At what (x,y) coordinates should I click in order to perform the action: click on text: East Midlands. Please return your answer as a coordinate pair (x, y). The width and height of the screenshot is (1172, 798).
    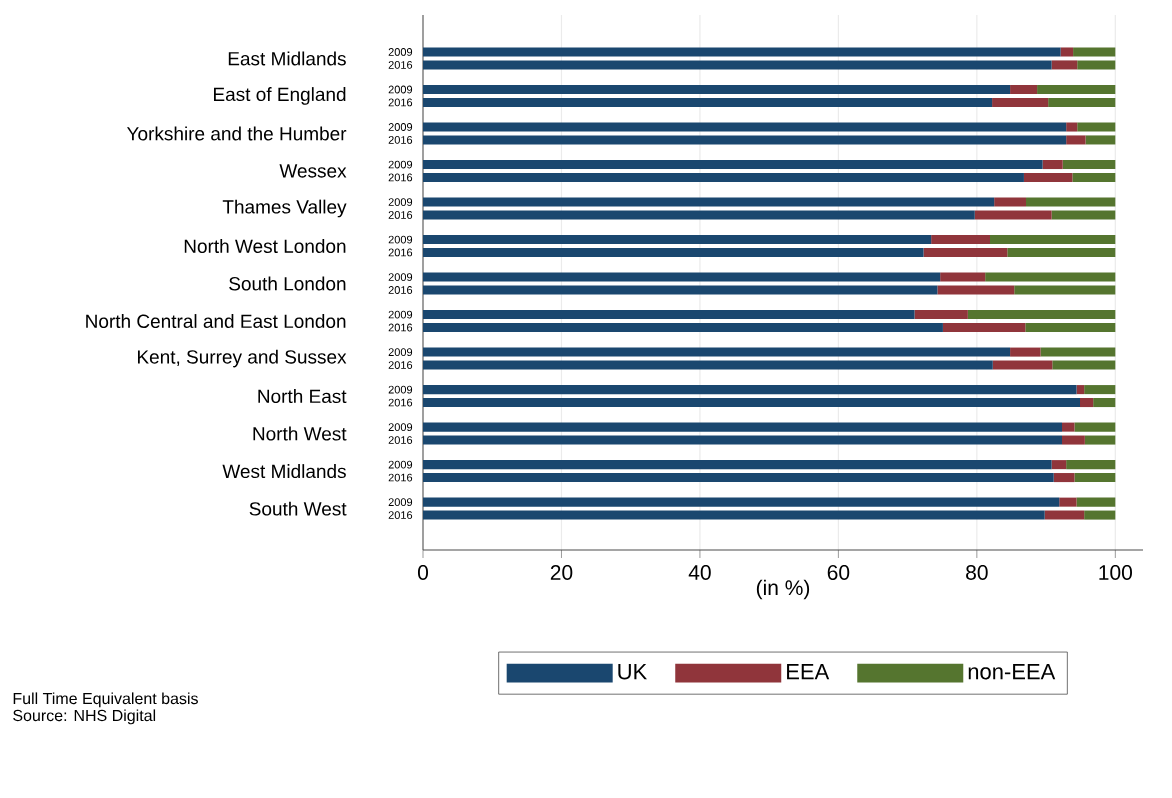
    Looking at the image, I should click on (287, 58).